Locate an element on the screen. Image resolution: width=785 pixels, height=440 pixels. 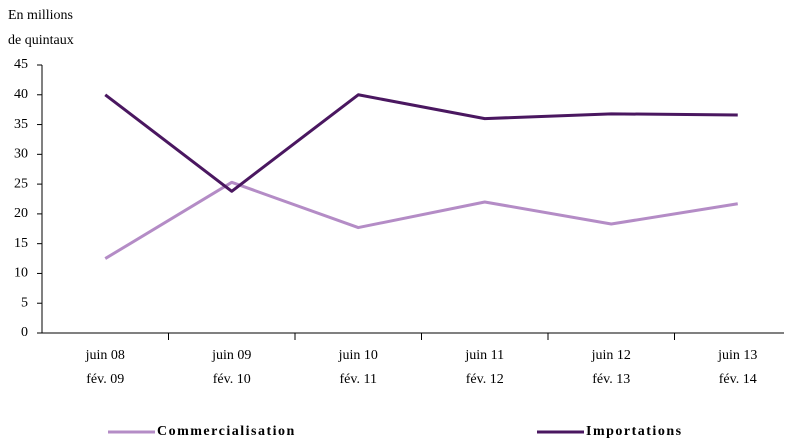
x-tick-label: fév. 10 is located at coordinates (232, 379).